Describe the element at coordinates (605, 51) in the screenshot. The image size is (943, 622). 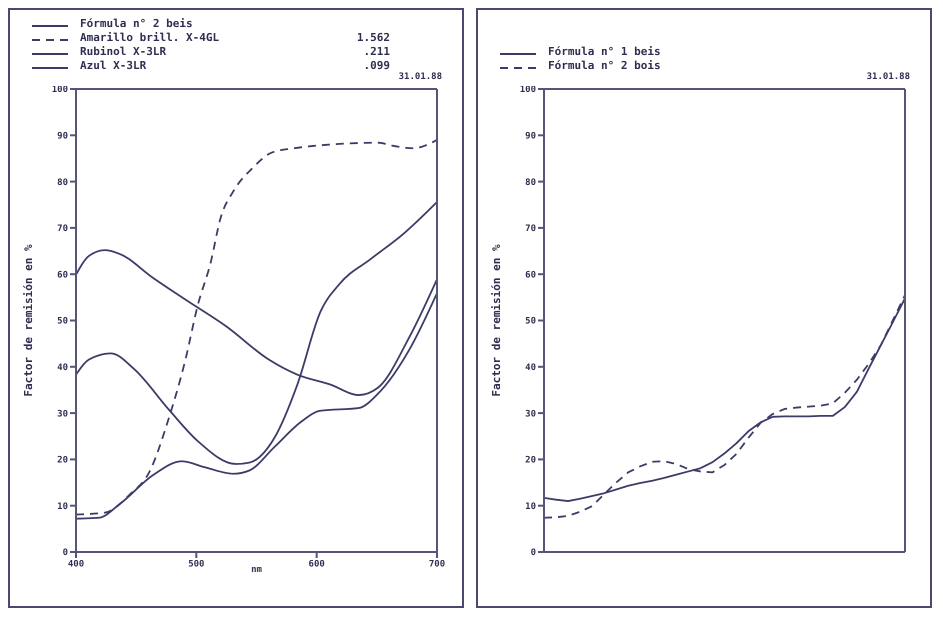
I see `legend-label: Fórmula n° 1 beis` at that location.